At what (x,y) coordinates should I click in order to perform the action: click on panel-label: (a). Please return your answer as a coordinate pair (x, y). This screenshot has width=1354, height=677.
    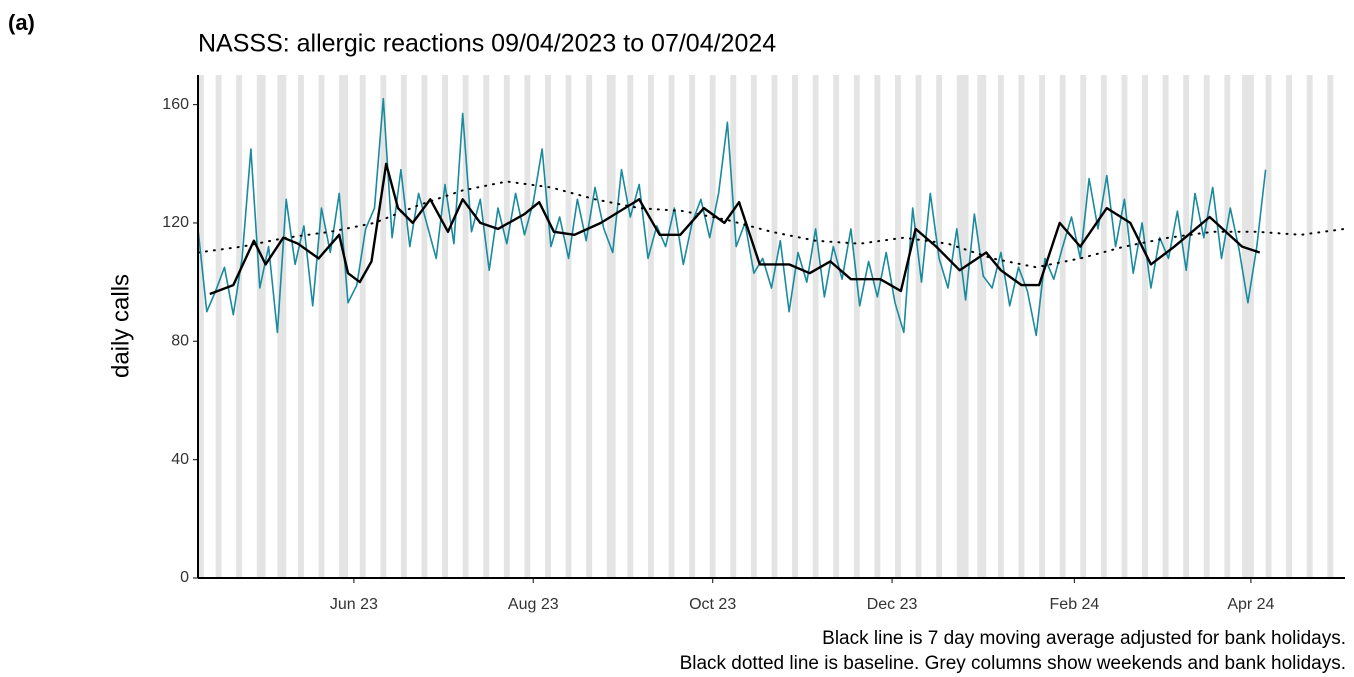
    Looking at the image, I should click on (21, 22).